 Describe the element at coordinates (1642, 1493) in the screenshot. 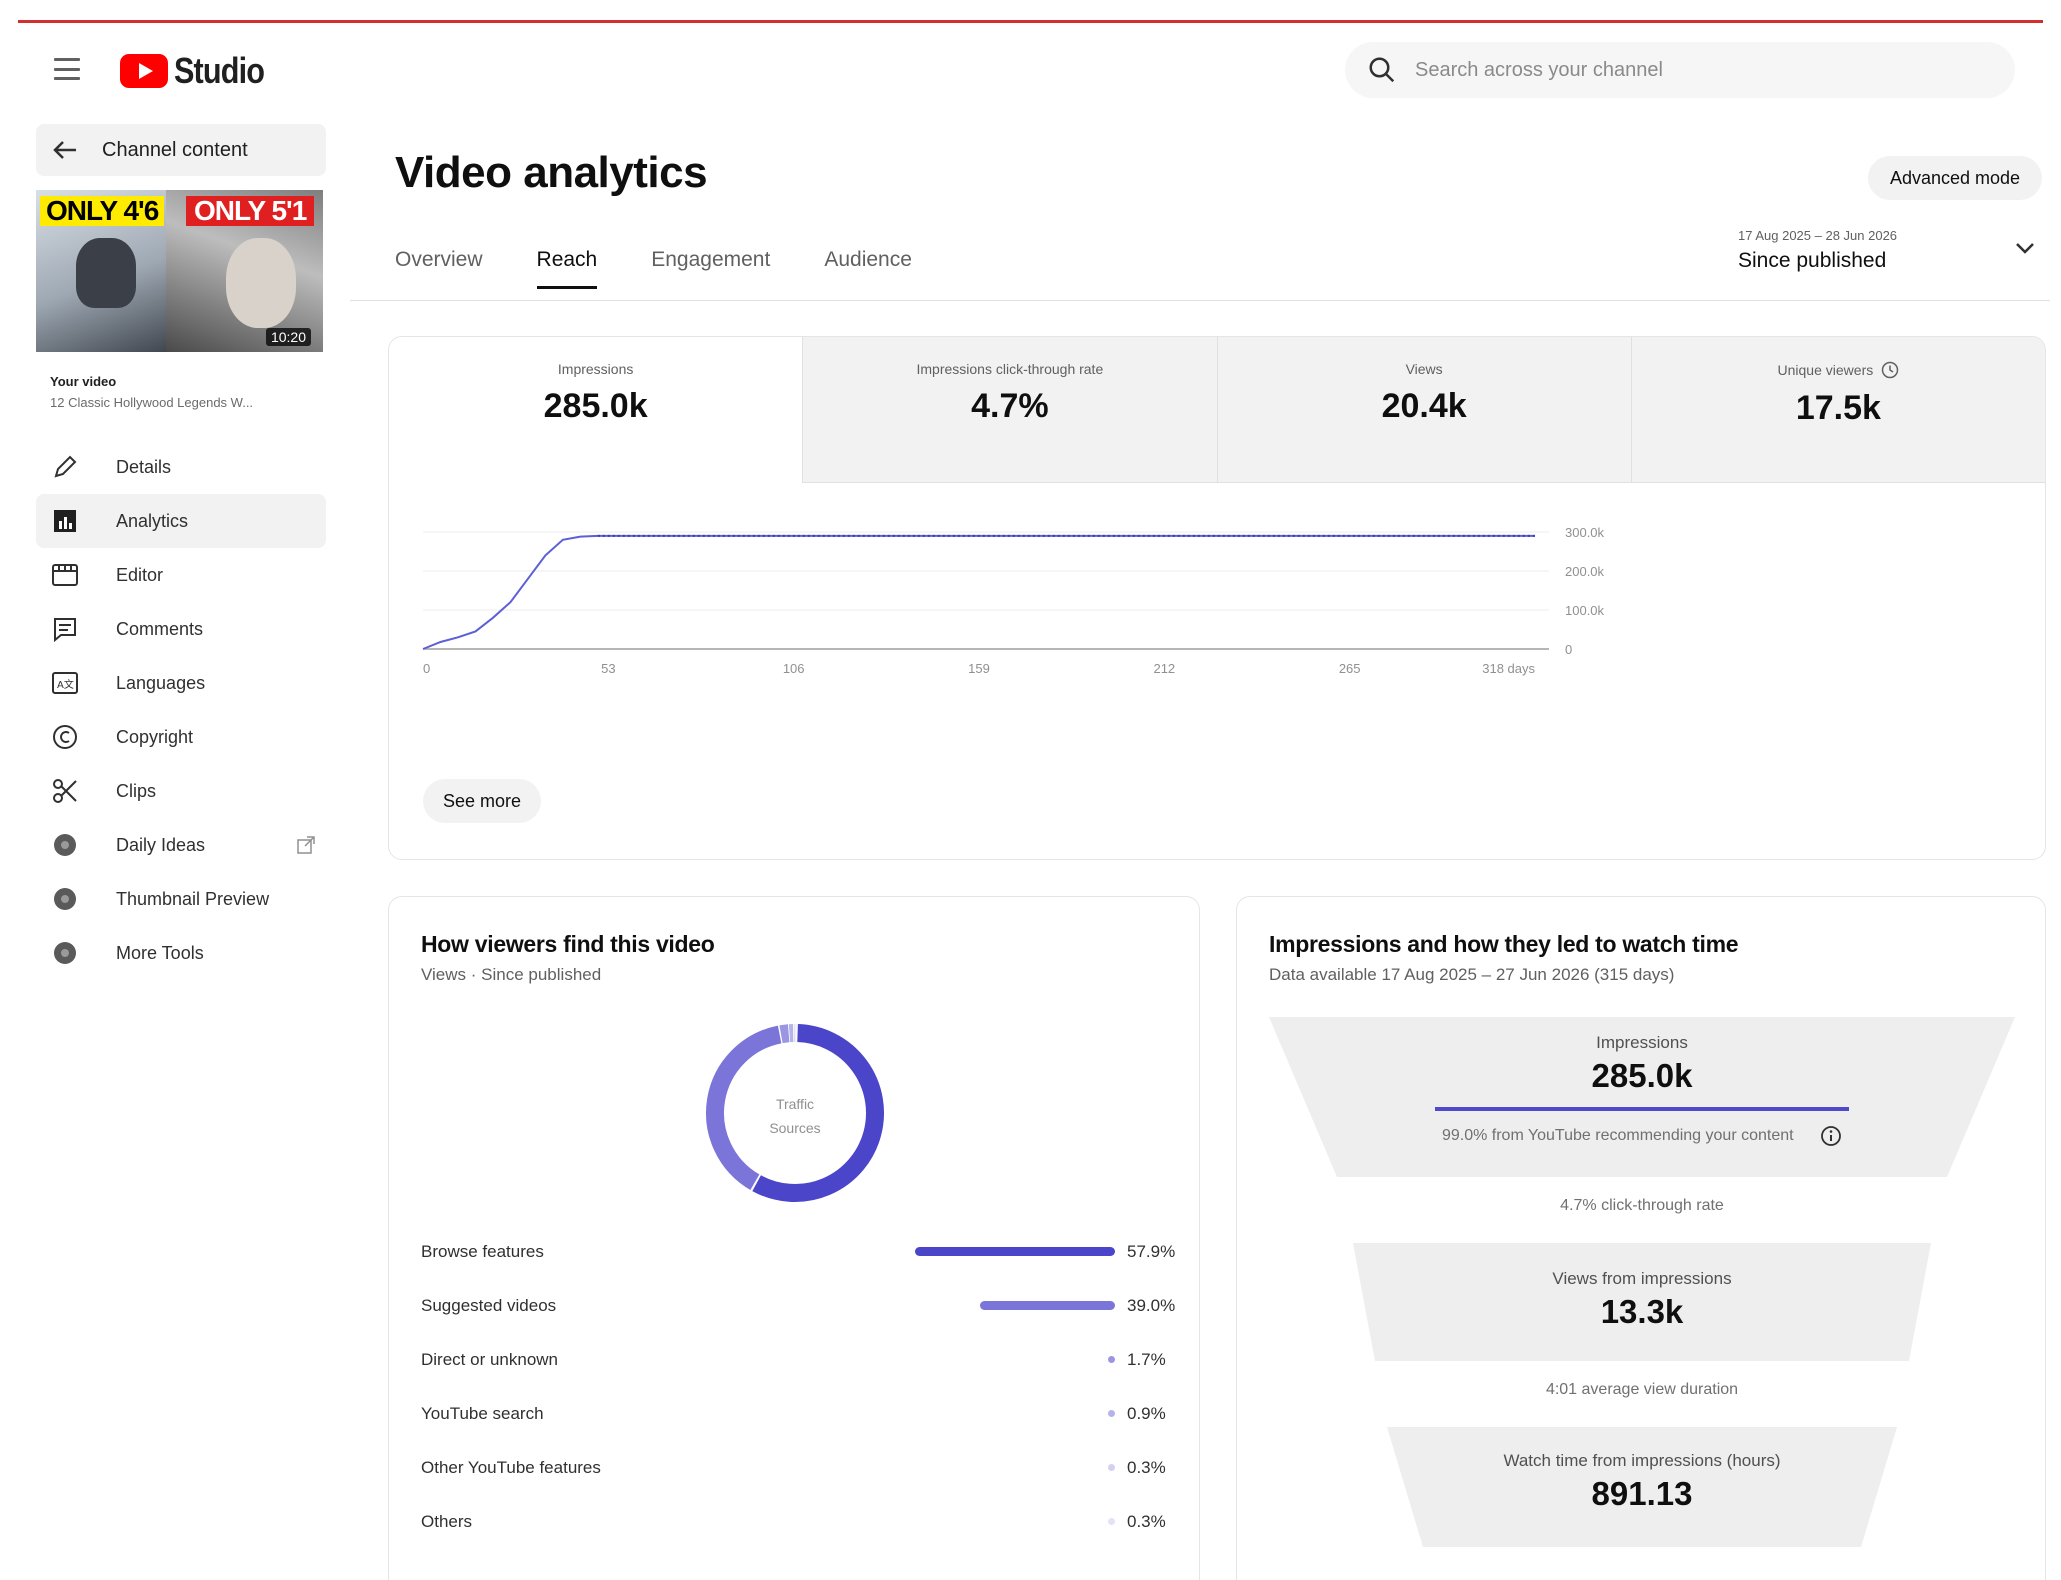

I see `watch-time-value: 891.13` at that location.